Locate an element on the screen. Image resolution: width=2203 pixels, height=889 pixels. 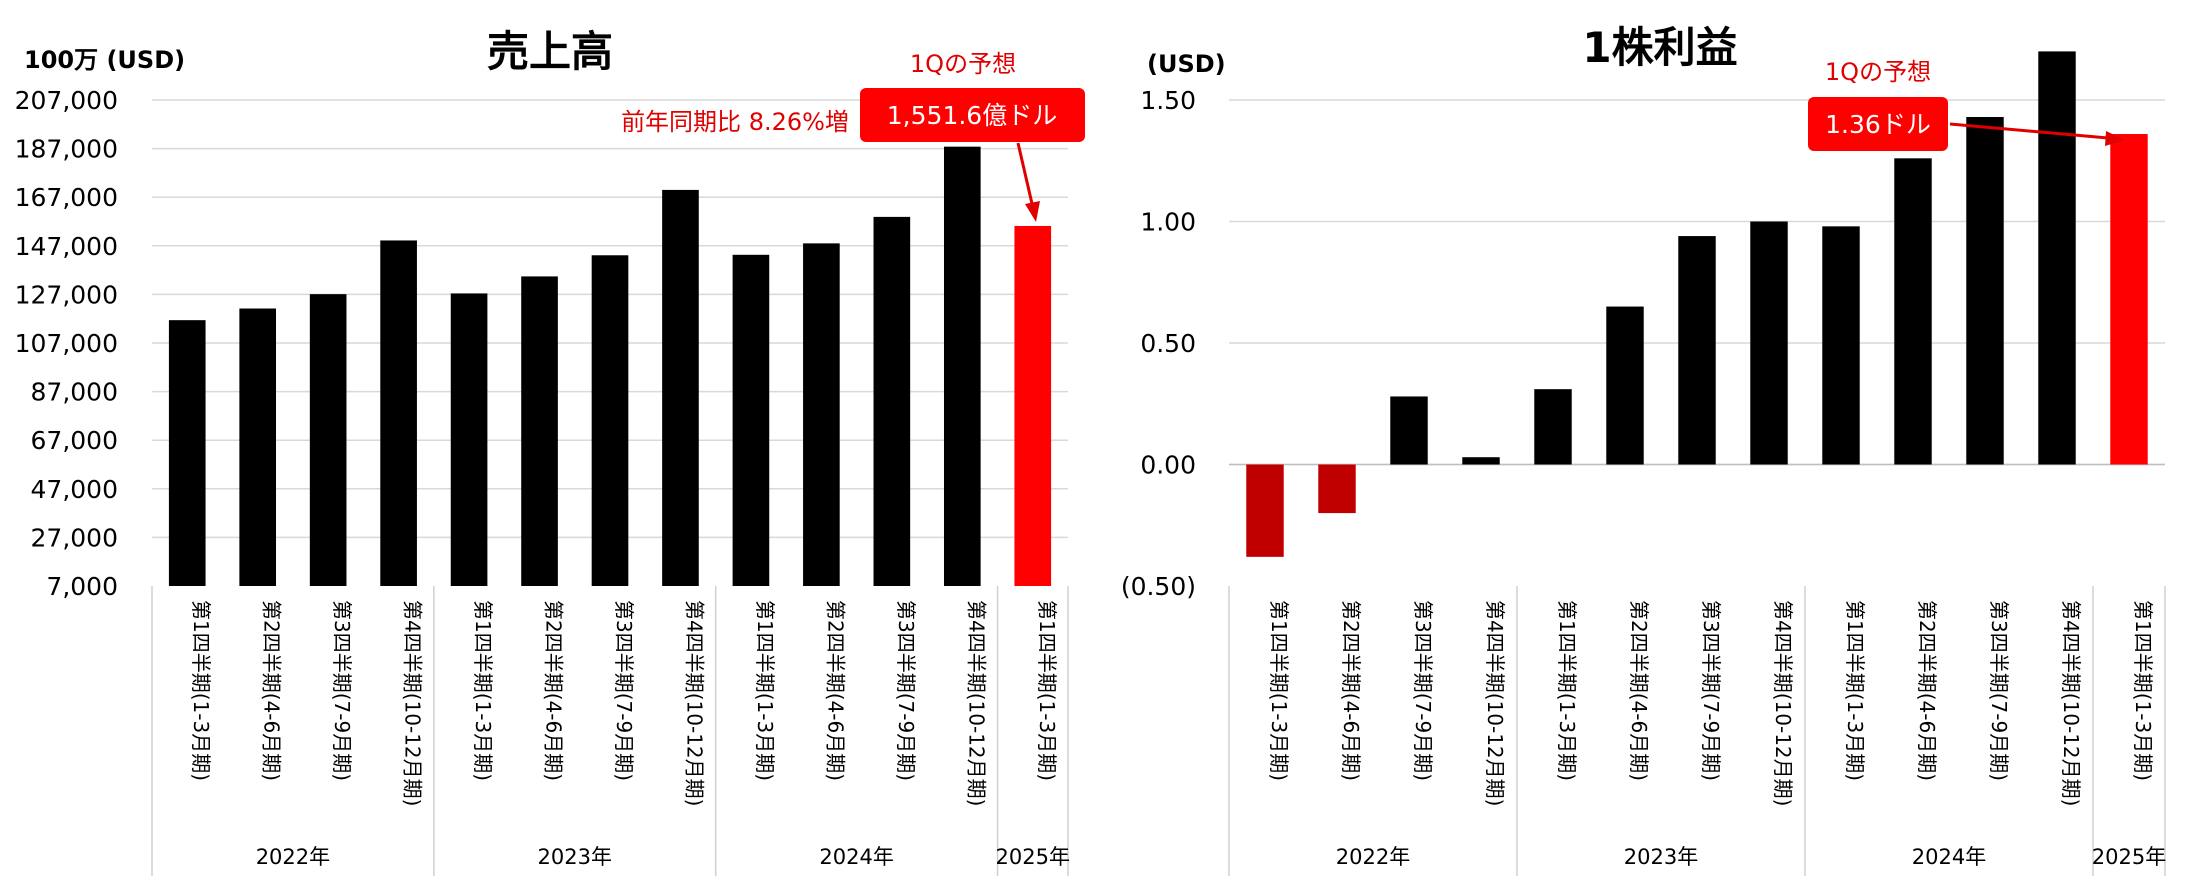
revenue-y-tick-label: 187,000 is located at coordinates (66, 149).